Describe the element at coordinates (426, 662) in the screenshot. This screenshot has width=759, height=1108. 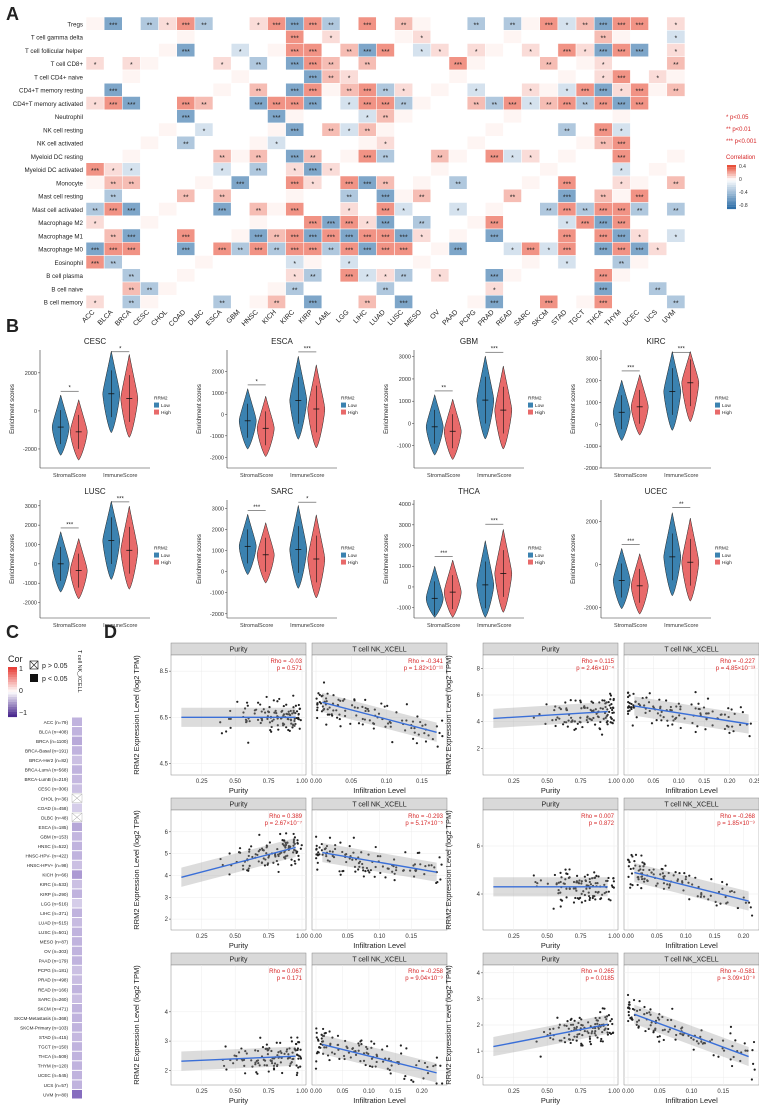
I see `rho-value: Rho = -0.341` at that location.